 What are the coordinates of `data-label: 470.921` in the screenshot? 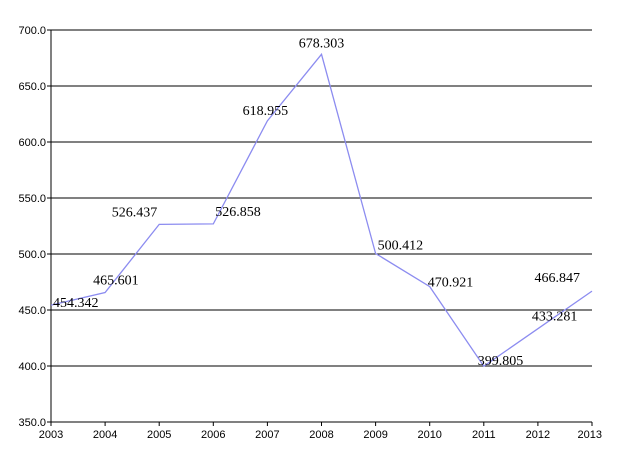 It's located at (451, 283).